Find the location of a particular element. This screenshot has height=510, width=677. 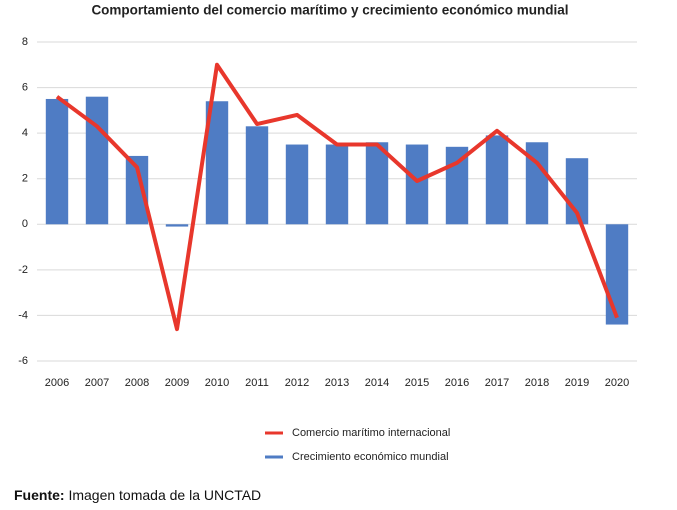

y-tick-label: -2 is located at coordinates (23, 270).